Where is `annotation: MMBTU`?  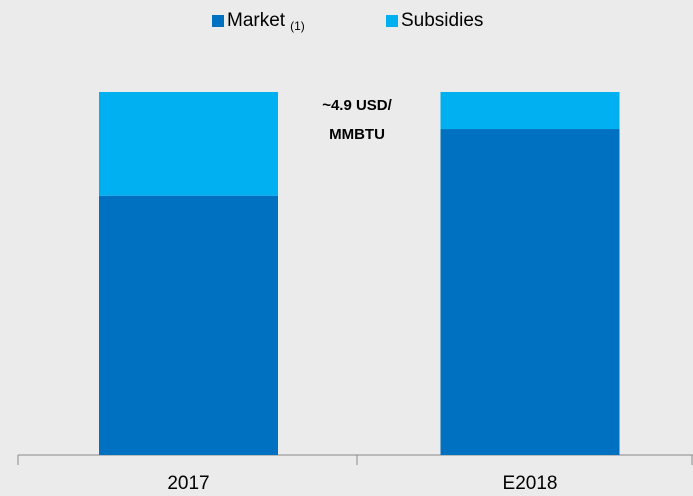
annotation: MMBTU is located at coordinates (357, 134).